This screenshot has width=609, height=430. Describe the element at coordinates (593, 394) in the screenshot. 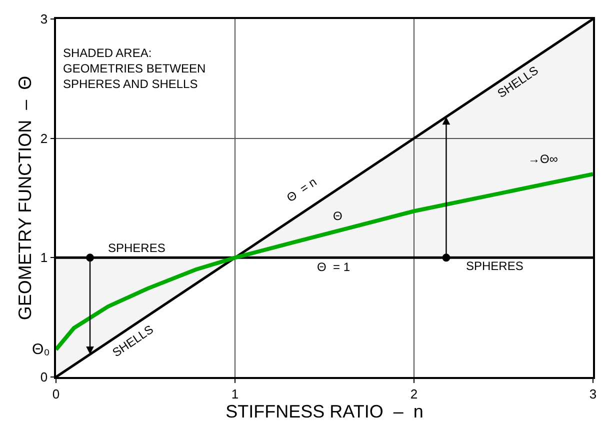

I see `x-tick-label: 3` at that location.